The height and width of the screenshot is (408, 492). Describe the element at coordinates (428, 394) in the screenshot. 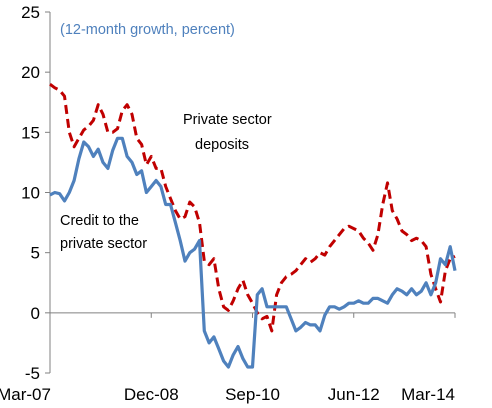

I see `x-tick-label: Mar-14` at that location.